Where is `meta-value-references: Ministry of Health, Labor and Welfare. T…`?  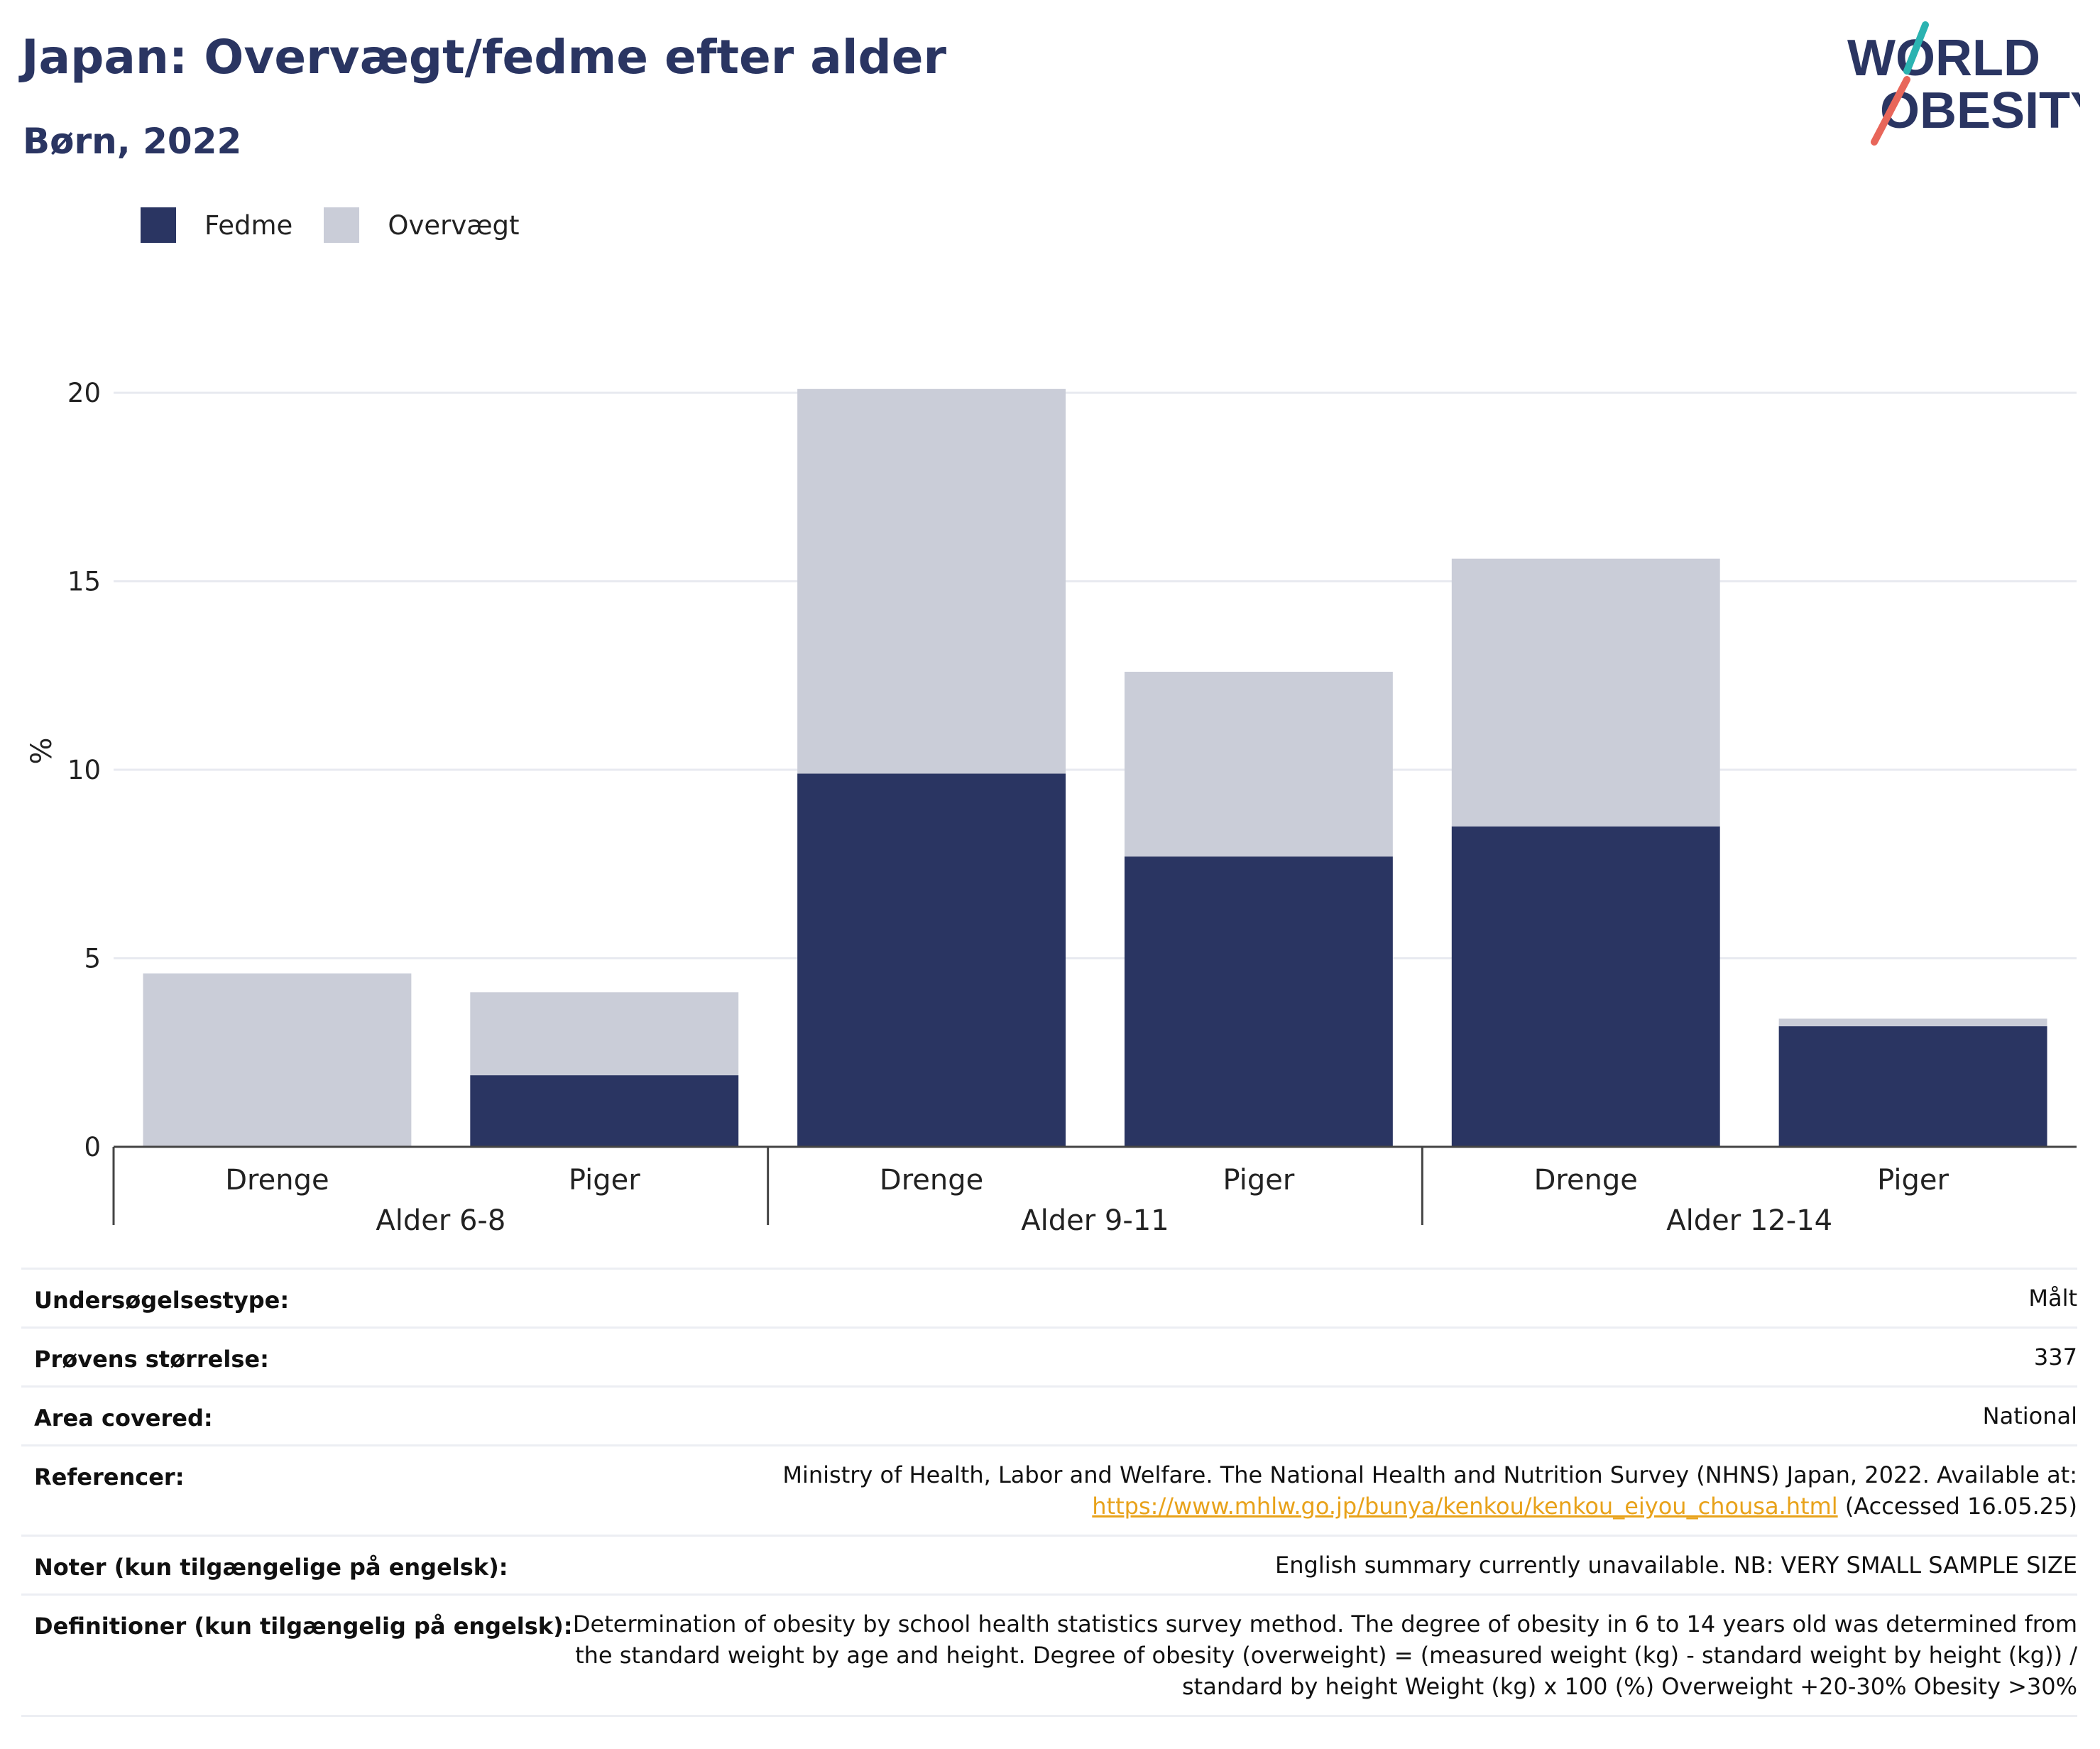
meta-value-references: Ministry of Health, Labor and Welfare. T… is located at coordinates (1429, 1490).